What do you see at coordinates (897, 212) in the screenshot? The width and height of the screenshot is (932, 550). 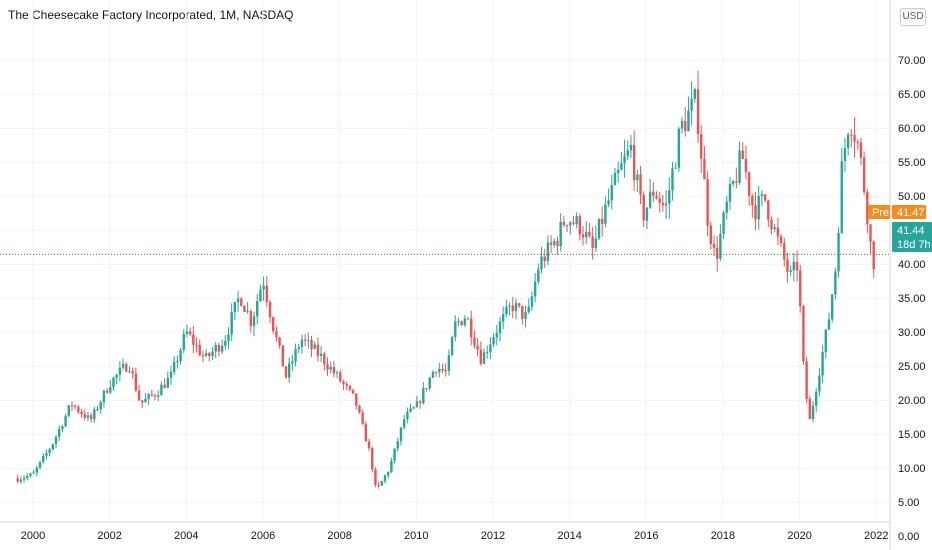 I see `pre-market-badge: Pre 41.47` at bounding box center [897, 212].